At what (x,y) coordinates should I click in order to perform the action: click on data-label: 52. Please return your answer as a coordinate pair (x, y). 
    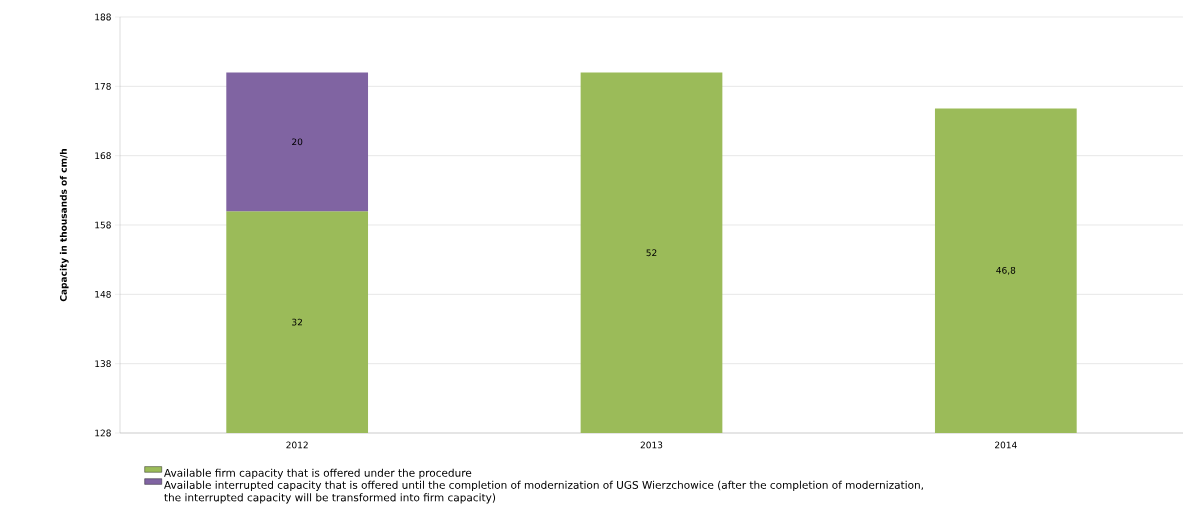
    Looking at the image, I should click on (651, 253).